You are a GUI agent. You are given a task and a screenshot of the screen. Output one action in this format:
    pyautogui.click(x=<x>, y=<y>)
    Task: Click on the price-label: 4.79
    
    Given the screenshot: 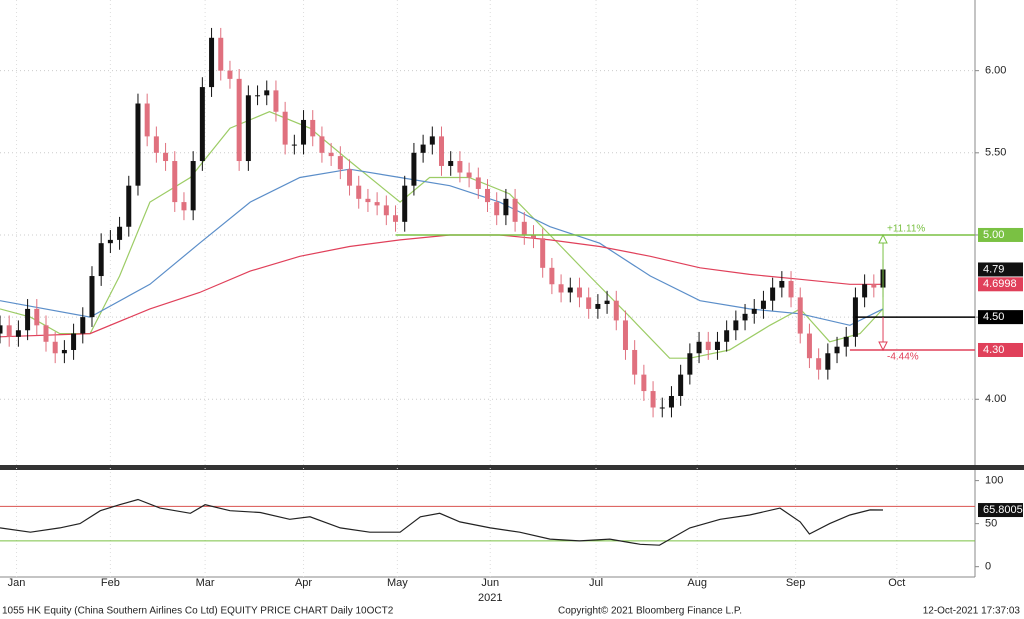 What is the action you would take?
    pyautogui.click(x=993, y=269)
    